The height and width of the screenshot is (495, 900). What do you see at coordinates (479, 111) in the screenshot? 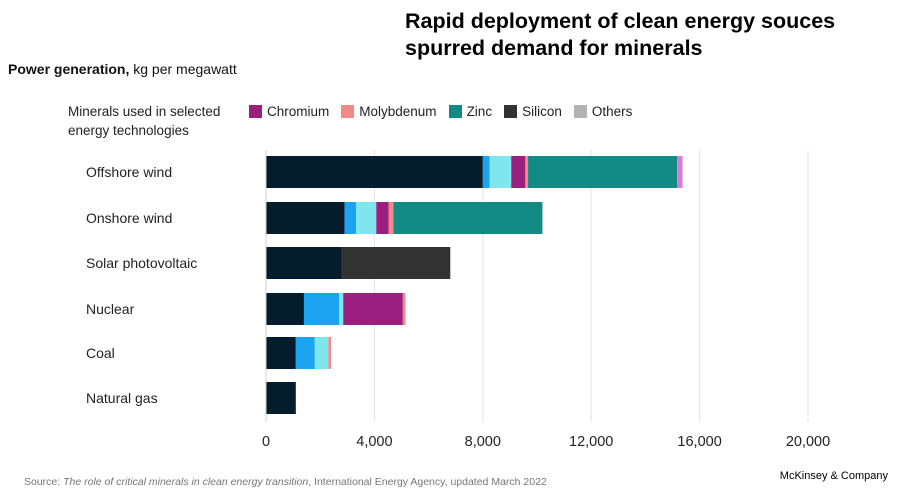
I see `legend-label: Zinc` at bounding box center [479, 111].